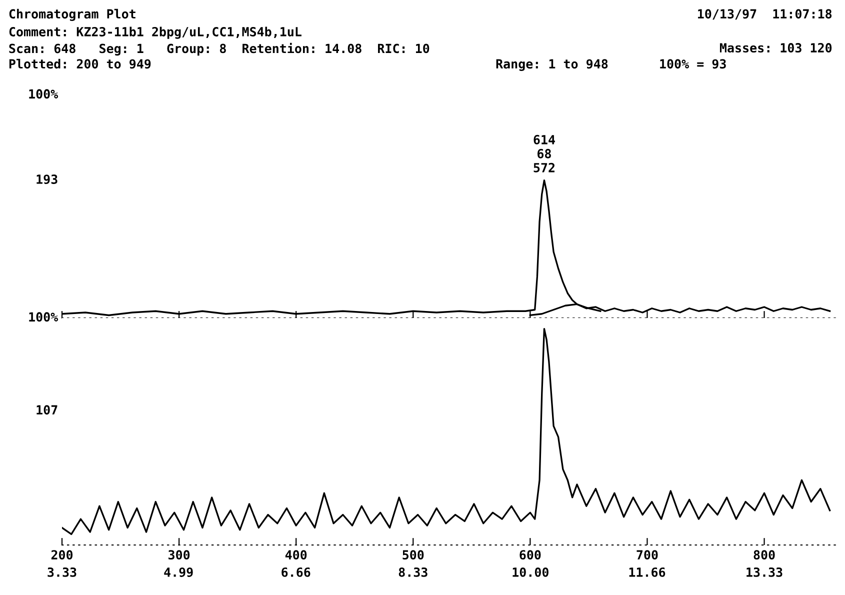  I want to click on x2-tick-label: 3.33, so click(62, 572).